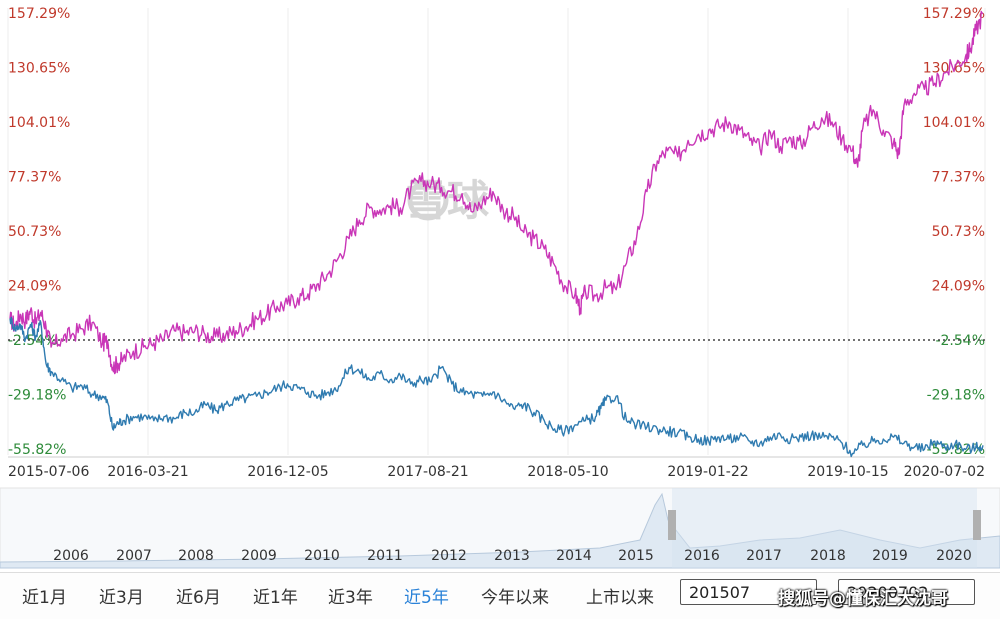 This screenshot has width=1000, height=620. What do you see at coordinates (828, 556) in the screenshot?
I see `navigator-year-label: 2018` at bounding box center [828, 556].